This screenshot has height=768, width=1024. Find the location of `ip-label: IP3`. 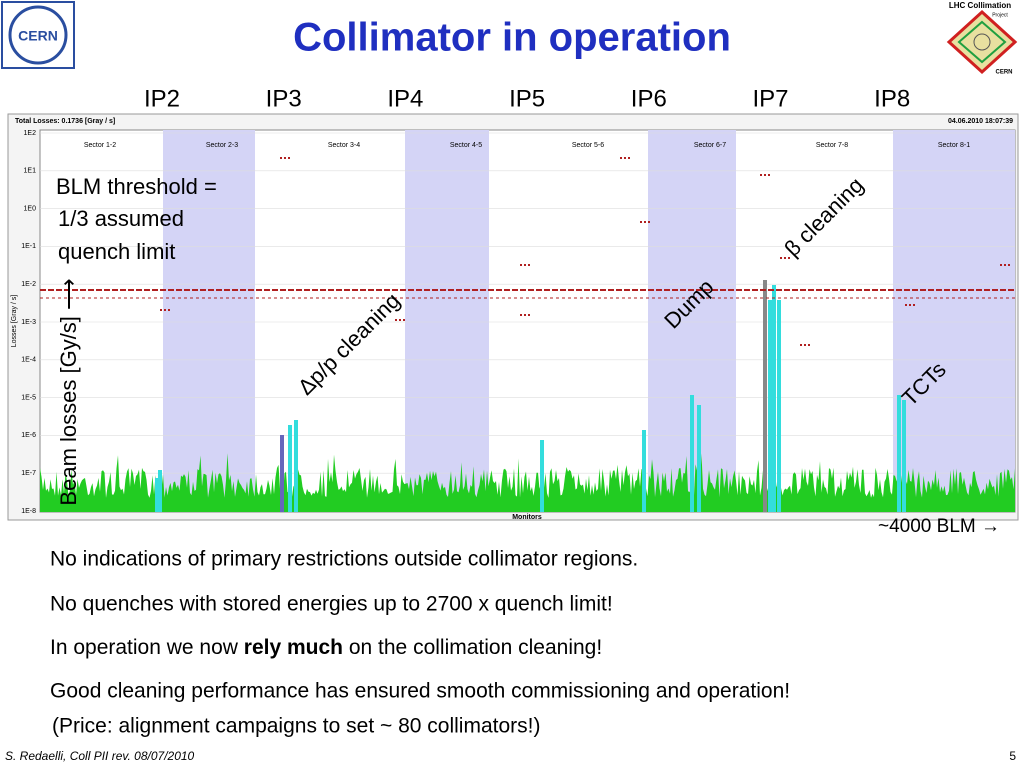

ip-label: IP3 is located at coordinates (284, 98).